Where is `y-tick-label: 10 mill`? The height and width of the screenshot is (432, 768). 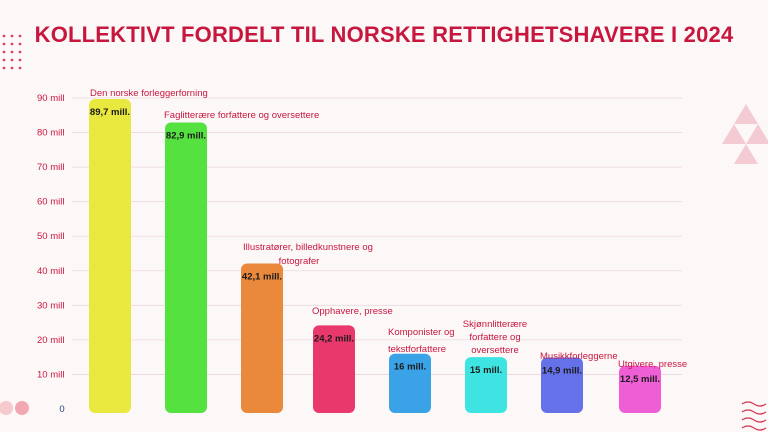 y-tick-label: 10 mill is located at coordinates (50, 374).